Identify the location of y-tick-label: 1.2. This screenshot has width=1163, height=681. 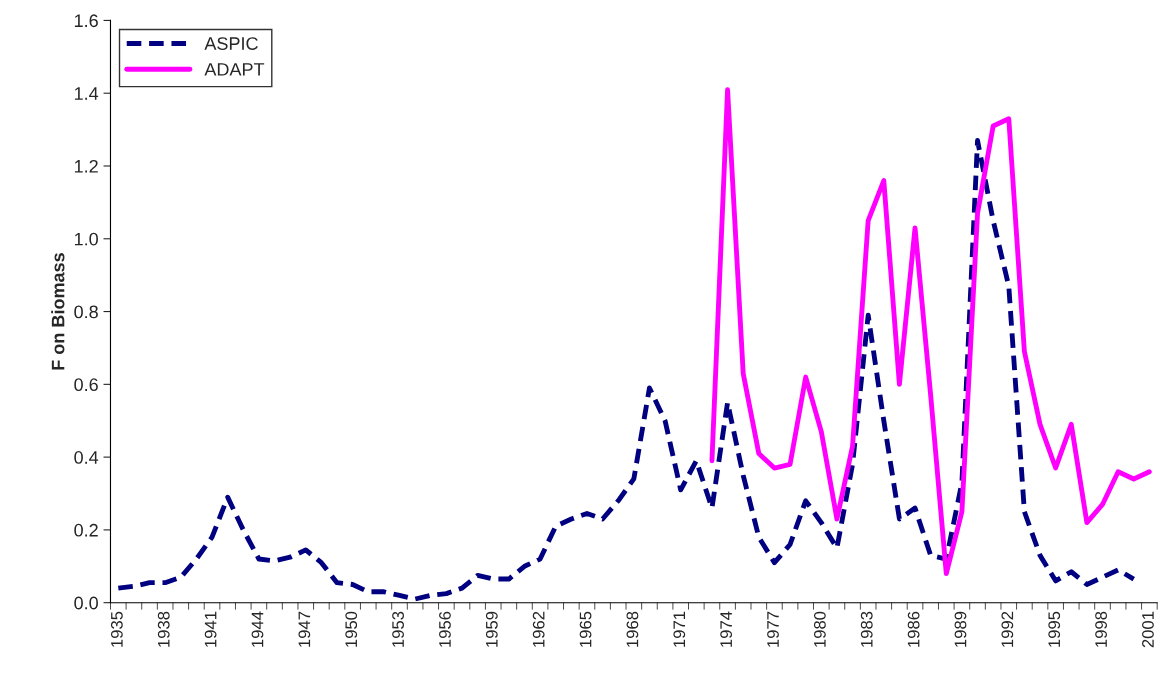
(86, 166).